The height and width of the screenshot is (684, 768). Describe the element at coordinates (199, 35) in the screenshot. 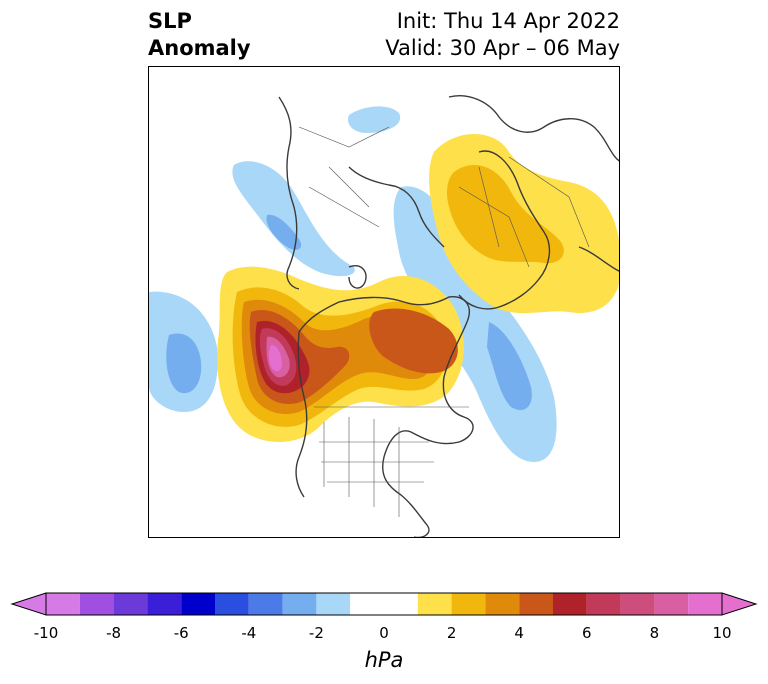

I see `map-title: SLP Anomaly` at that location.